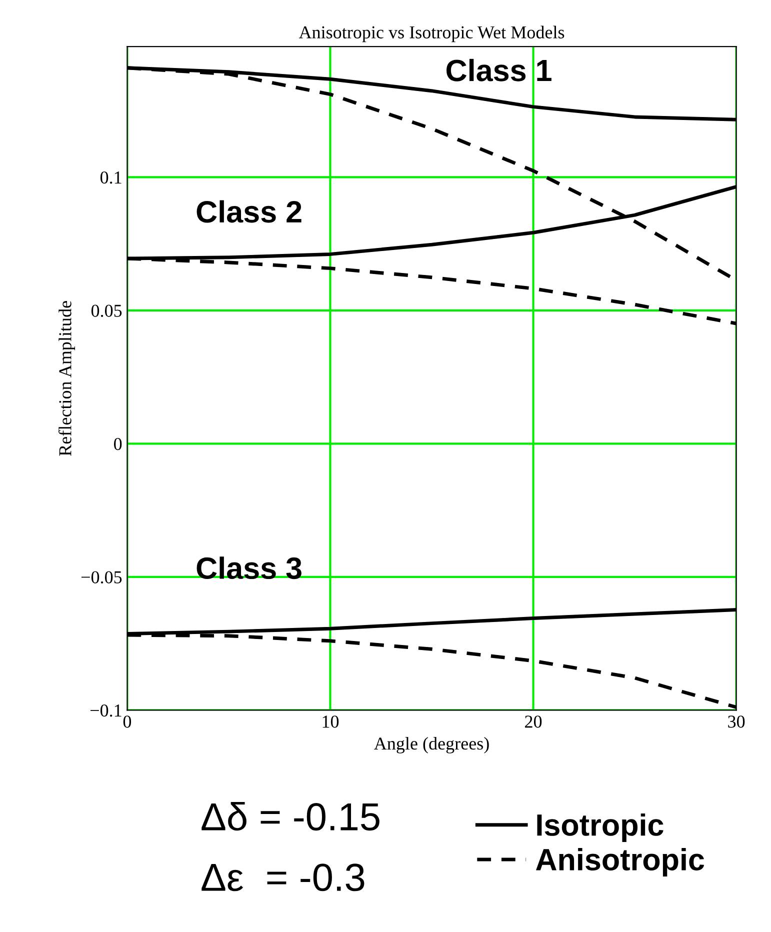 This screenshot has height=932, width=771. What do you see at coordinates (249, 211) in the screenshot?
I see `annotation: Class 2` at bounding box center [249, 211].